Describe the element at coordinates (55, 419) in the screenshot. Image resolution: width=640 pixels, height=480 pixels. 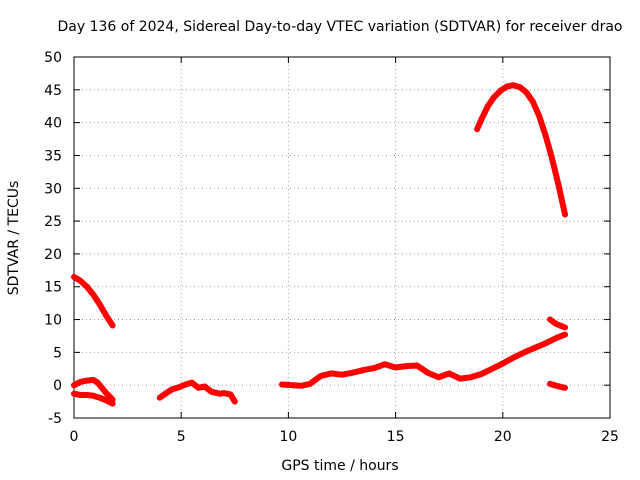
I see `y-tick-label: -5` at that location.